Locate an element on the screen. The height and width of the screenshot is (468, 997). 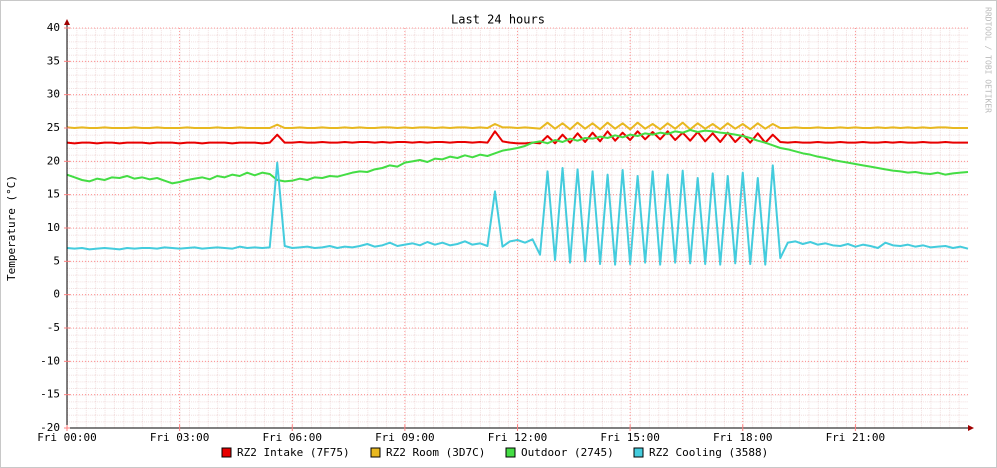
y-axis-label: Temperature (°C) is located at coordinates (11, 228).